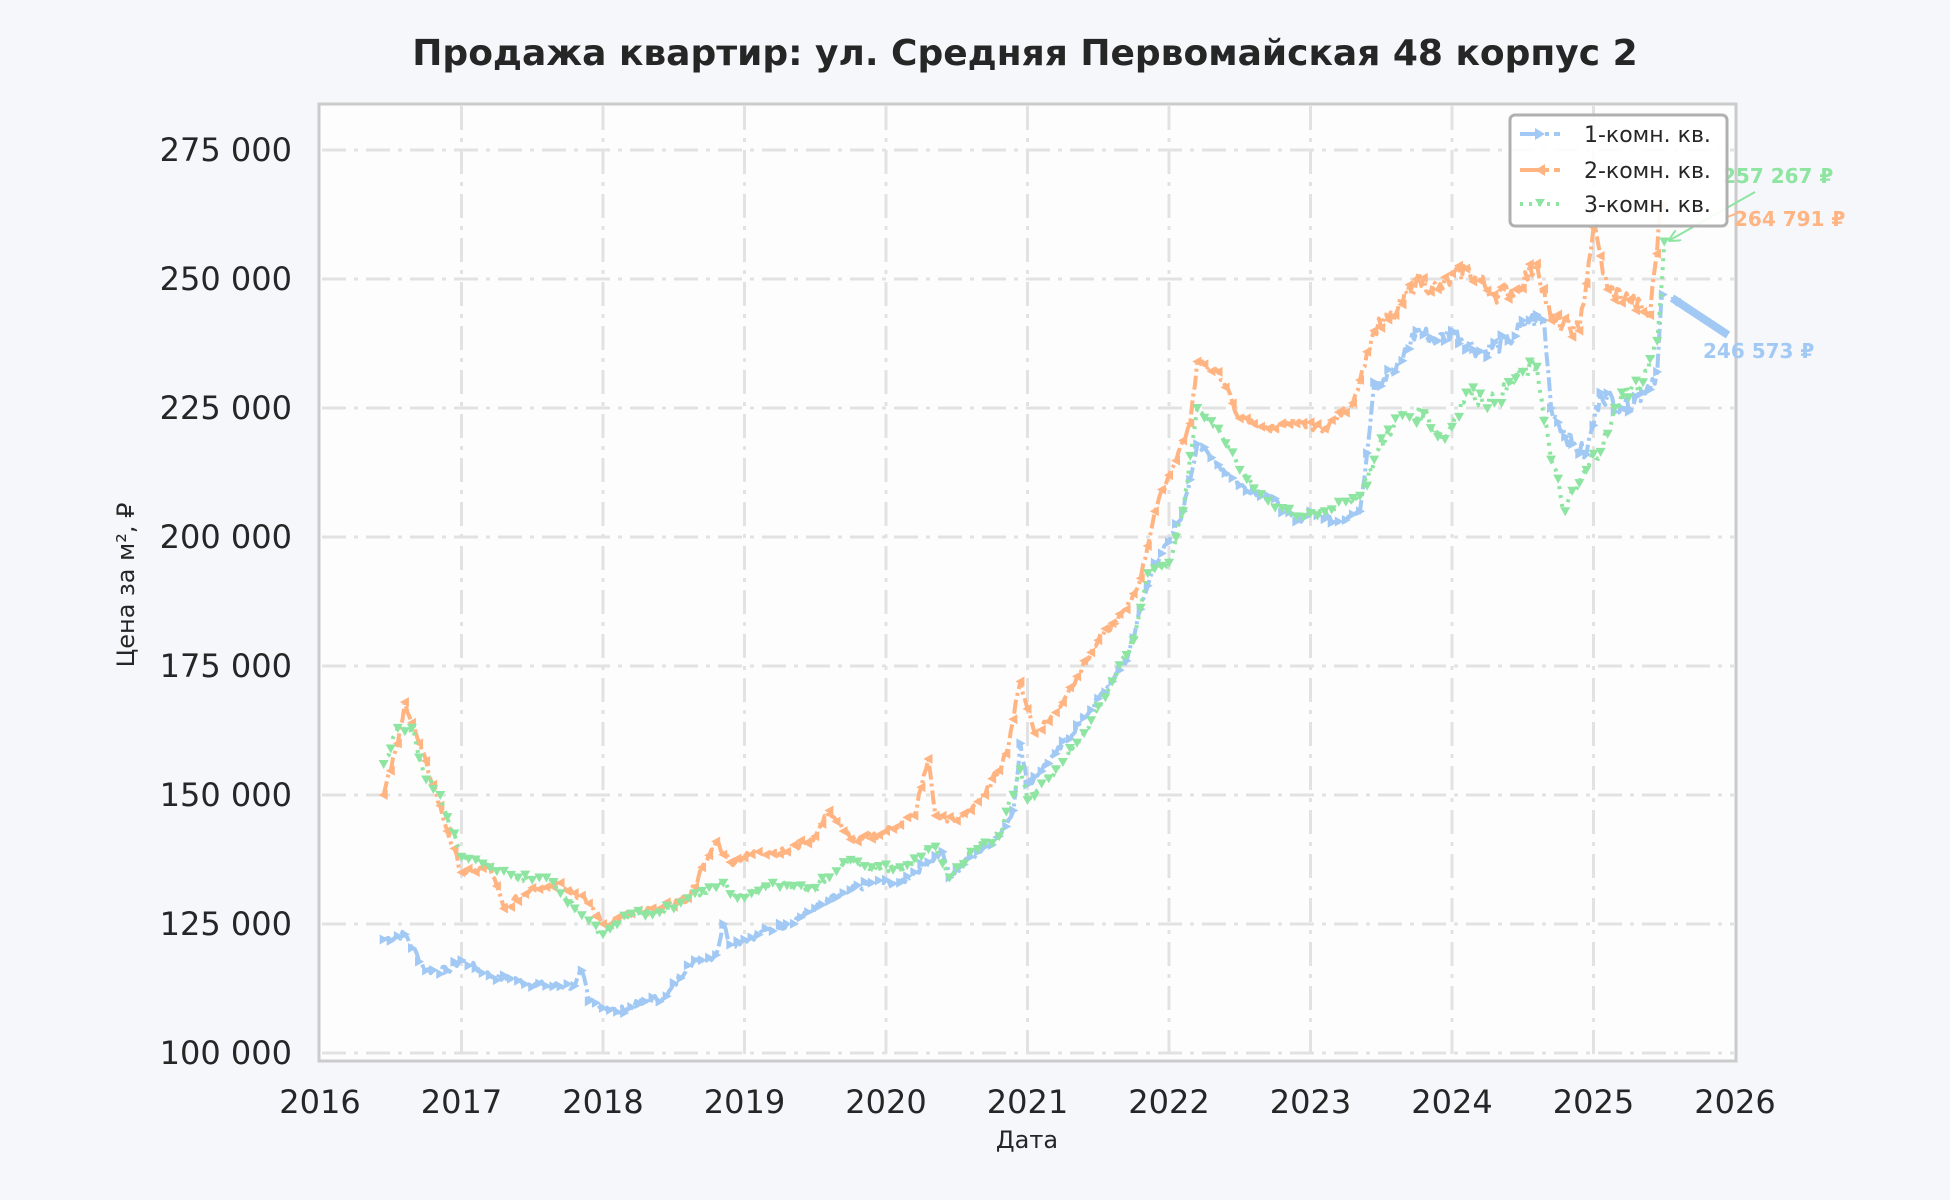  Describe the element at coordinates (226, 150) in the screenshot. I see `y-tick-label: 275 000` at that location.